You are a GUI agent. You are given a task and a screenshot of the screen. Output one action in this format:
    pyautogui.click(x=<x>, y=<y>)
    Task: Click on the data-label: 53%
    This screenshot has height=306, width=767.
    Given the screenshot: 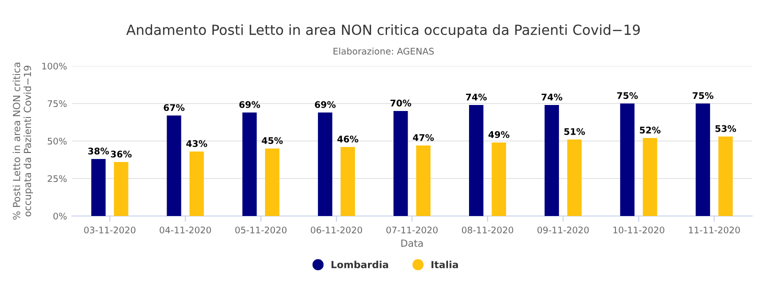 What is the action you would take?
    pyautogui.click(x=725, y=128)
    